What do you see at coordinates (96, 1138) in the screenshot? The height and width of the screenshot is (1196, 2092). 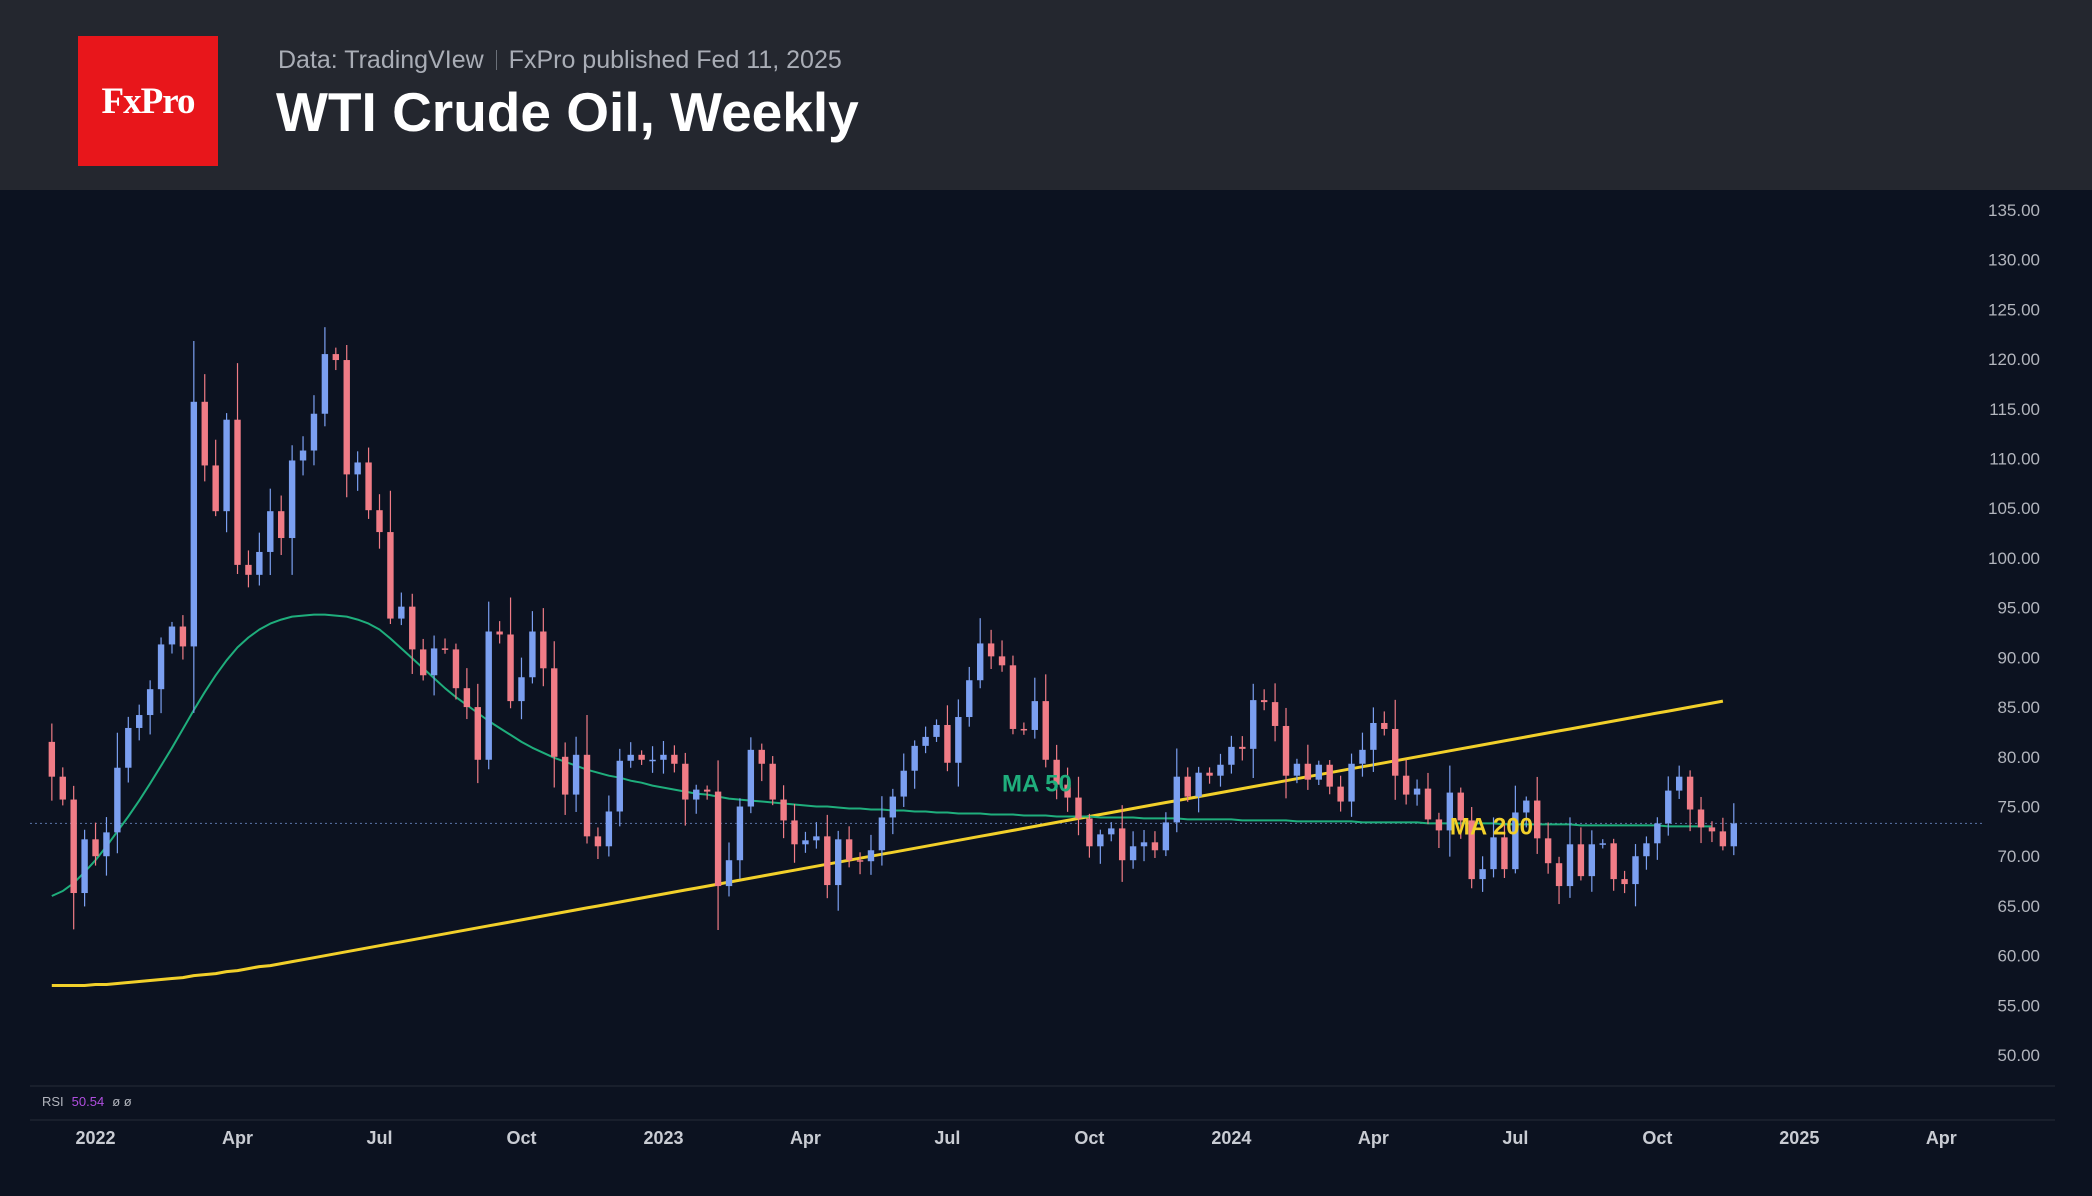 I see `x-tick-year: 2022` at bounding box center [96, 1138].